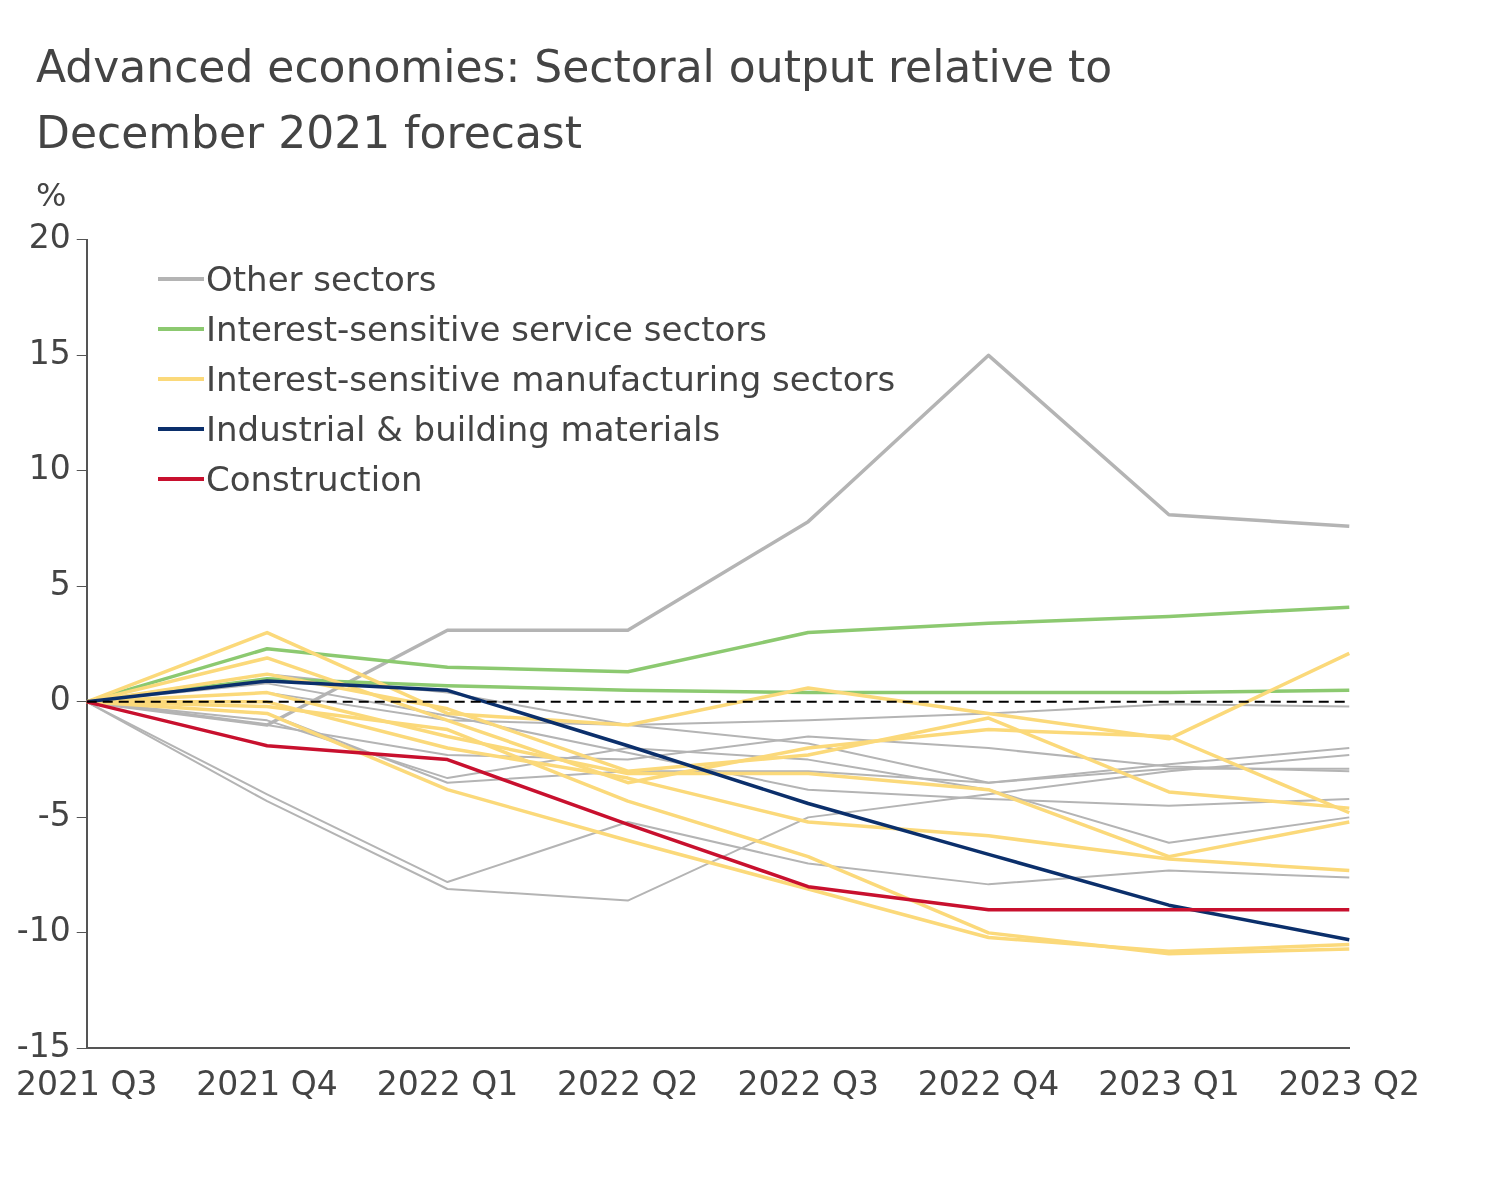  What do you see at coordinates (60, 583) in the screenshot?
I see `y-tick-label: 5` at bounding box center [60, 583].